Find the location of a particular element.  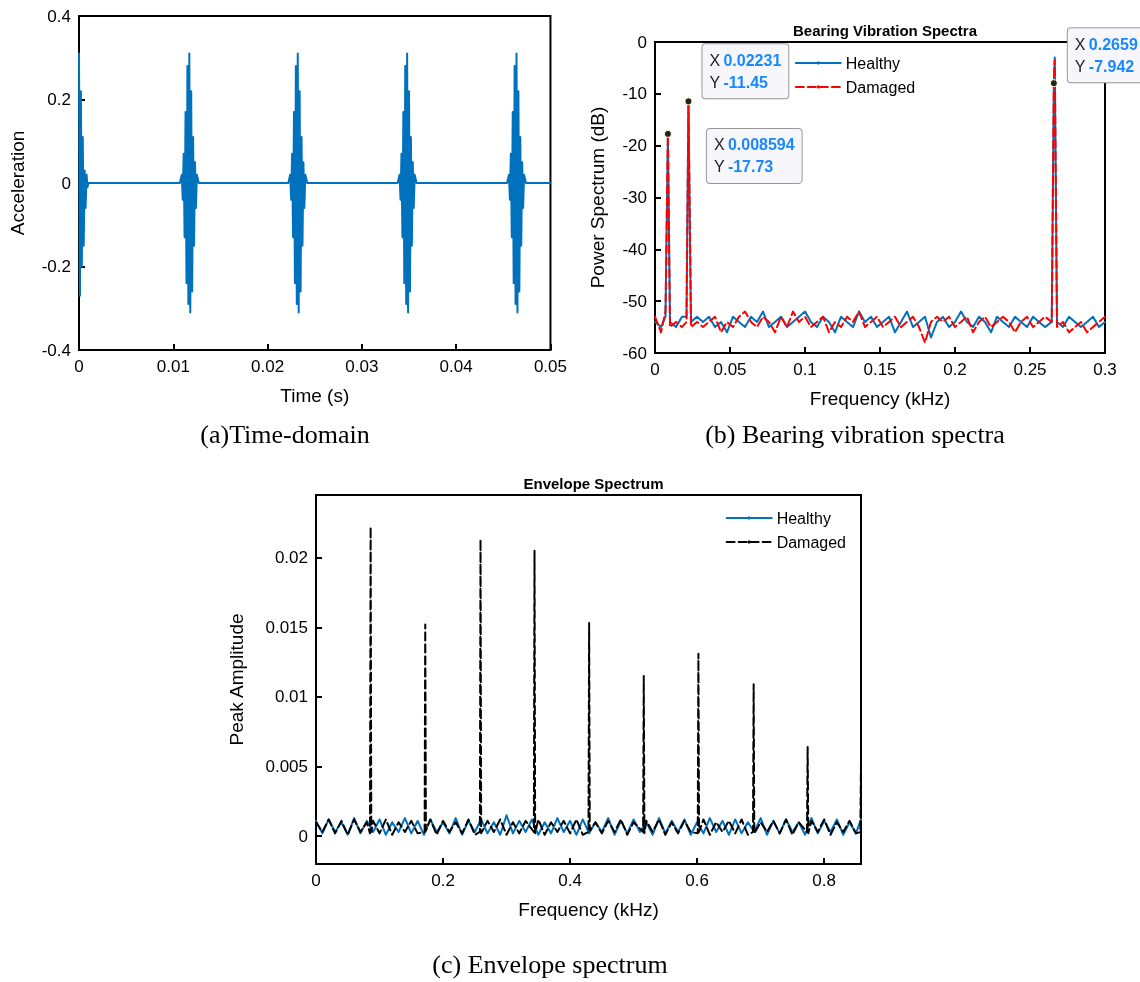

y-tick-label: 0.005 is located at coordinates (286, 767).